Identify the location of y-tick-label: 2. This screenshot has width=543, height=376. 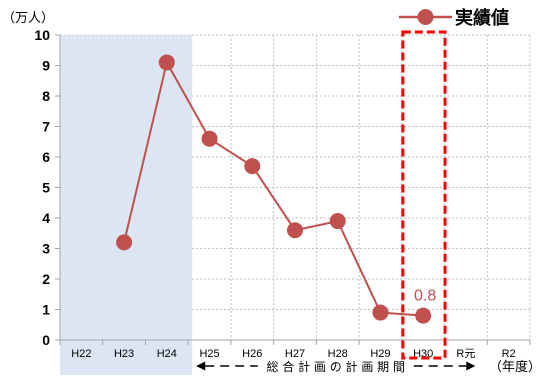
(46, 279).